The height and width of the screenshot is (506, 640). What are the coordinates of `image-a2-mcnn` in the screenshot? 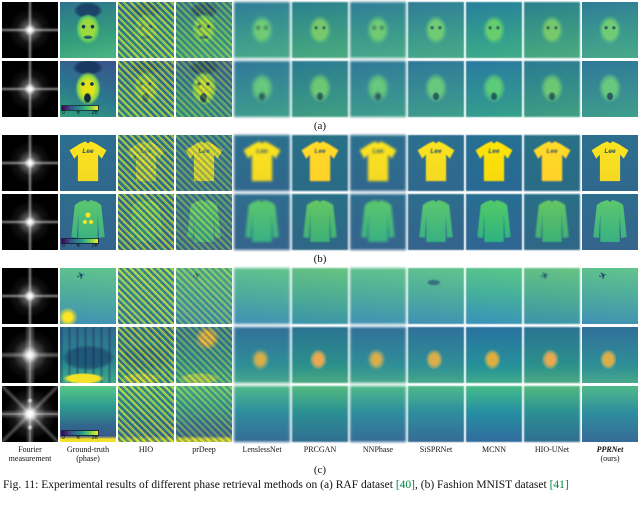 It's located at (494, 89).